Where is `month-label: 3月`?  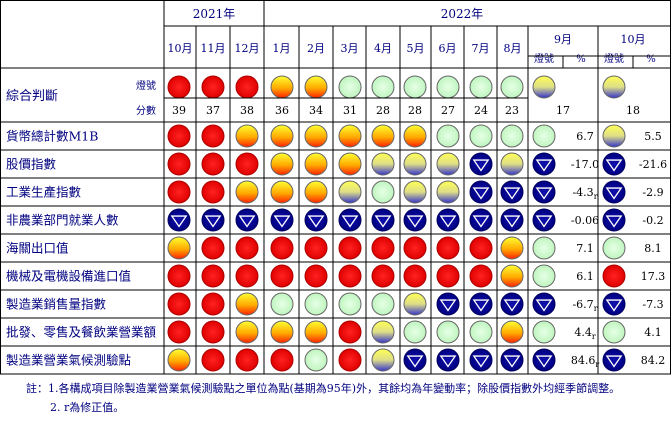
month-label: 3月 is located at coordinates (350, 48).